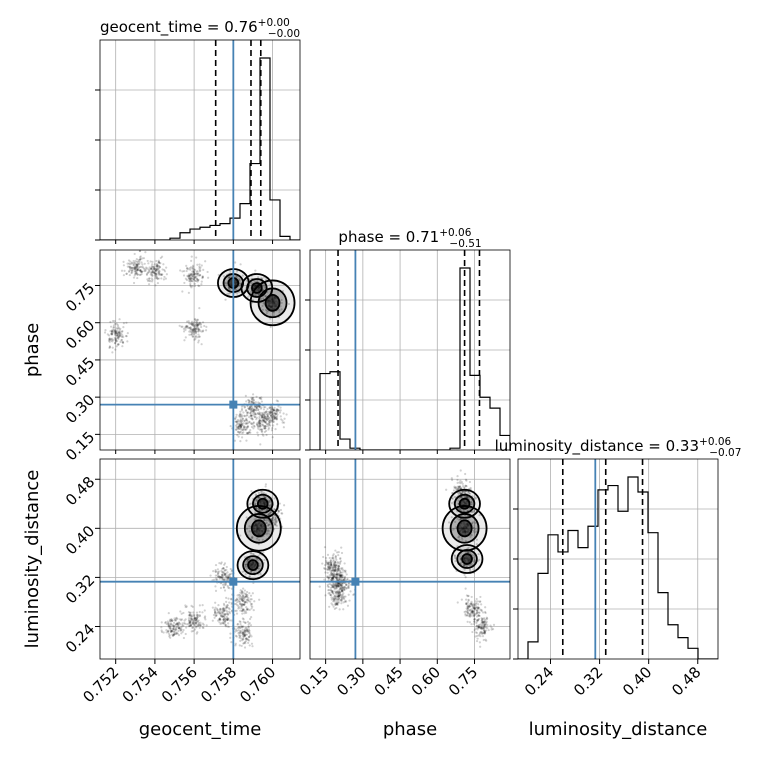 This screenshot has height=760, width=760. What do you see at coordinates (410, 350) in the screenshot?
I see `marginal-group-phase` at bounding box center [410, 350].